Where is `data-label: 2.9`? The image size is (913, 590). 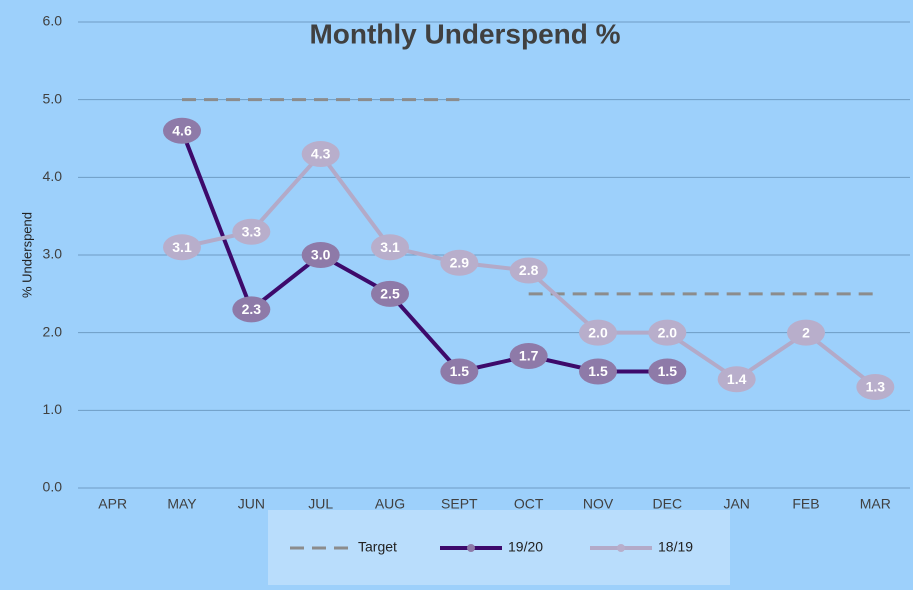
data-label: 2.9 is located at coordinates (460, 262).